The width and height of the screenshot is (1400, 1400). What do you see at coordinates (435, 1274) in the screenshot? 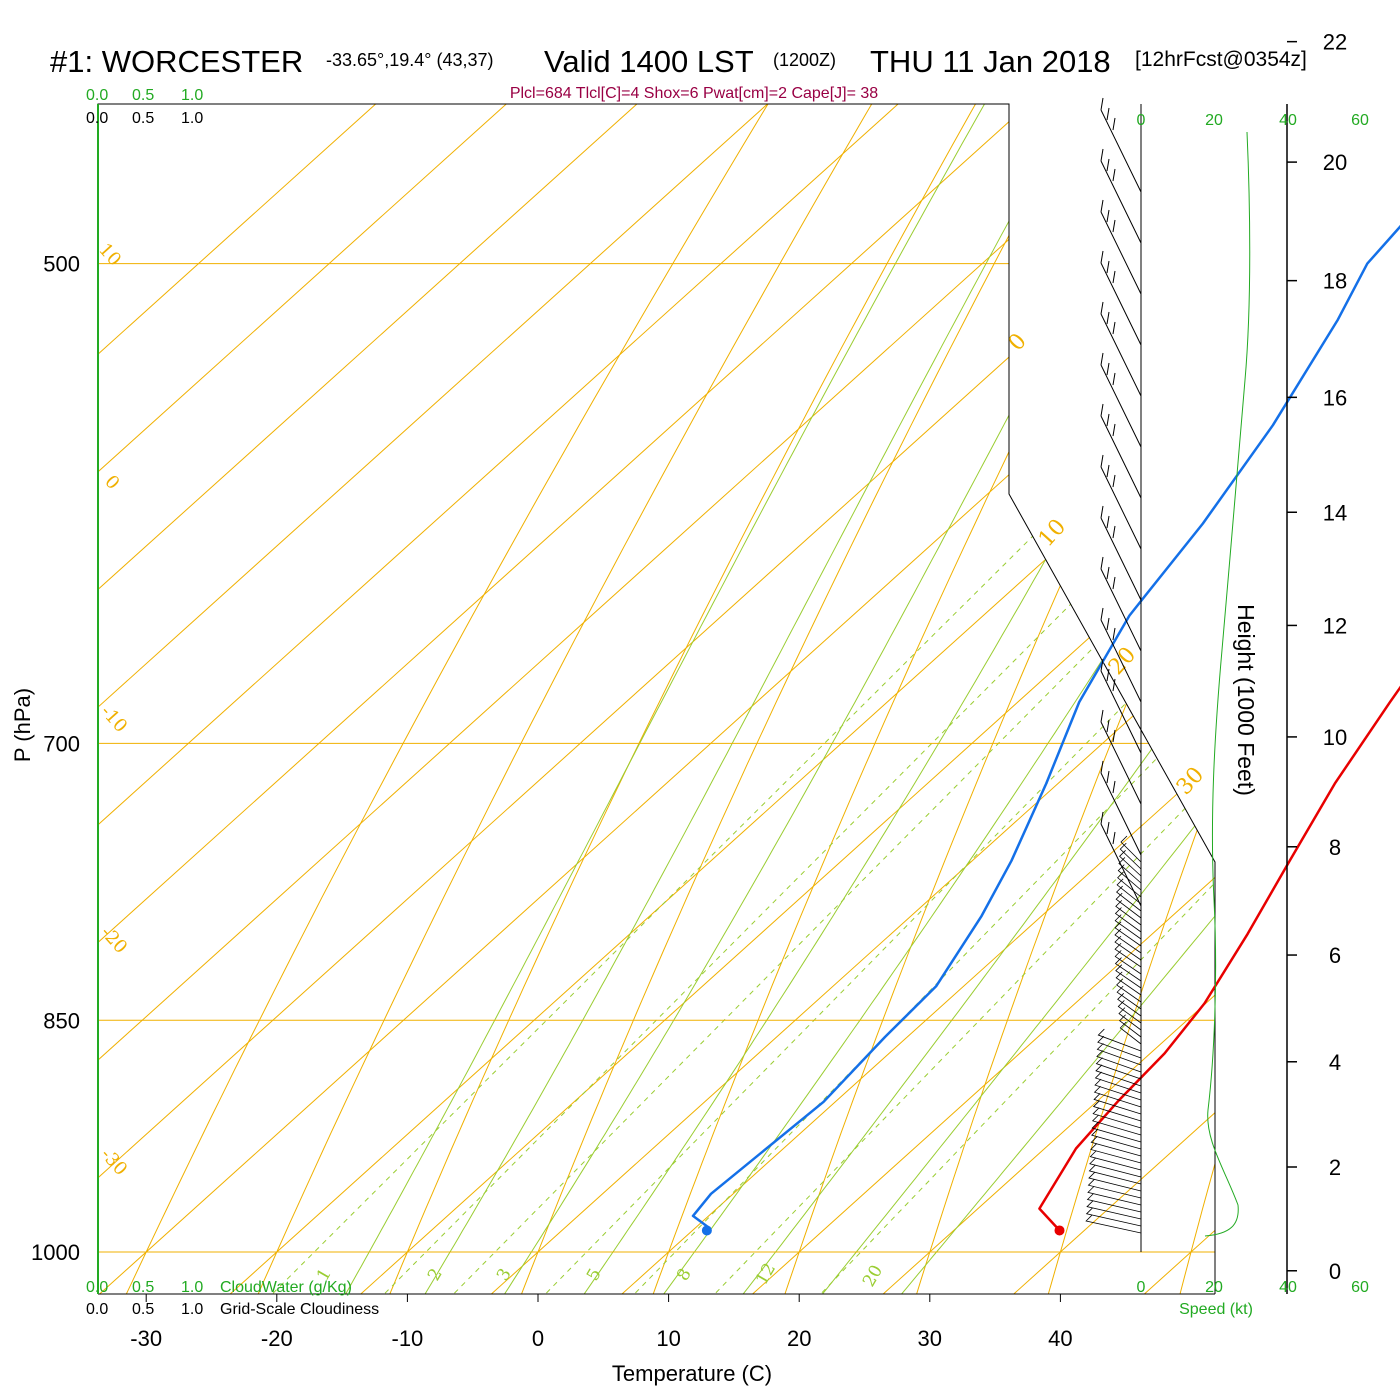
I see `mixing-ratio-label: 2` at bounding box center [435, 1274].